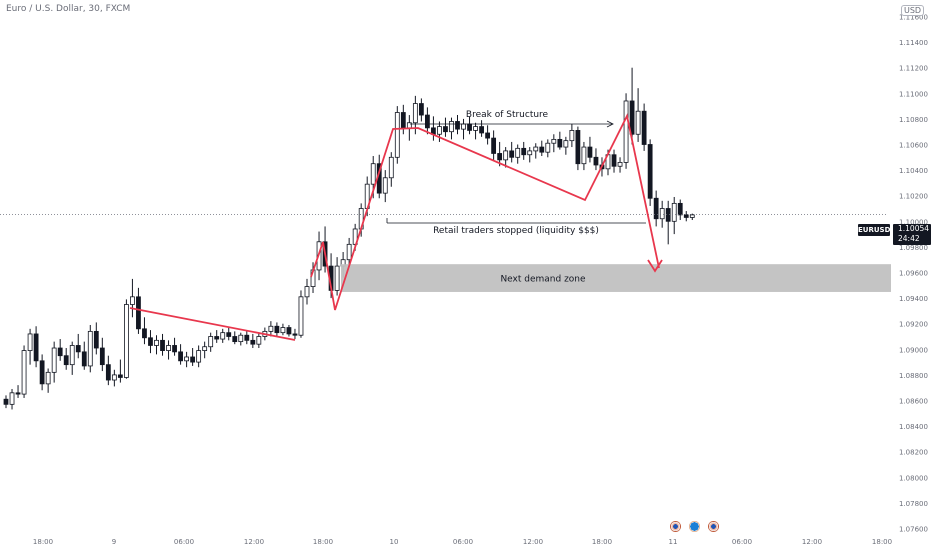  I want to click on symbol-tag: EURUSD, so click(874, 230).